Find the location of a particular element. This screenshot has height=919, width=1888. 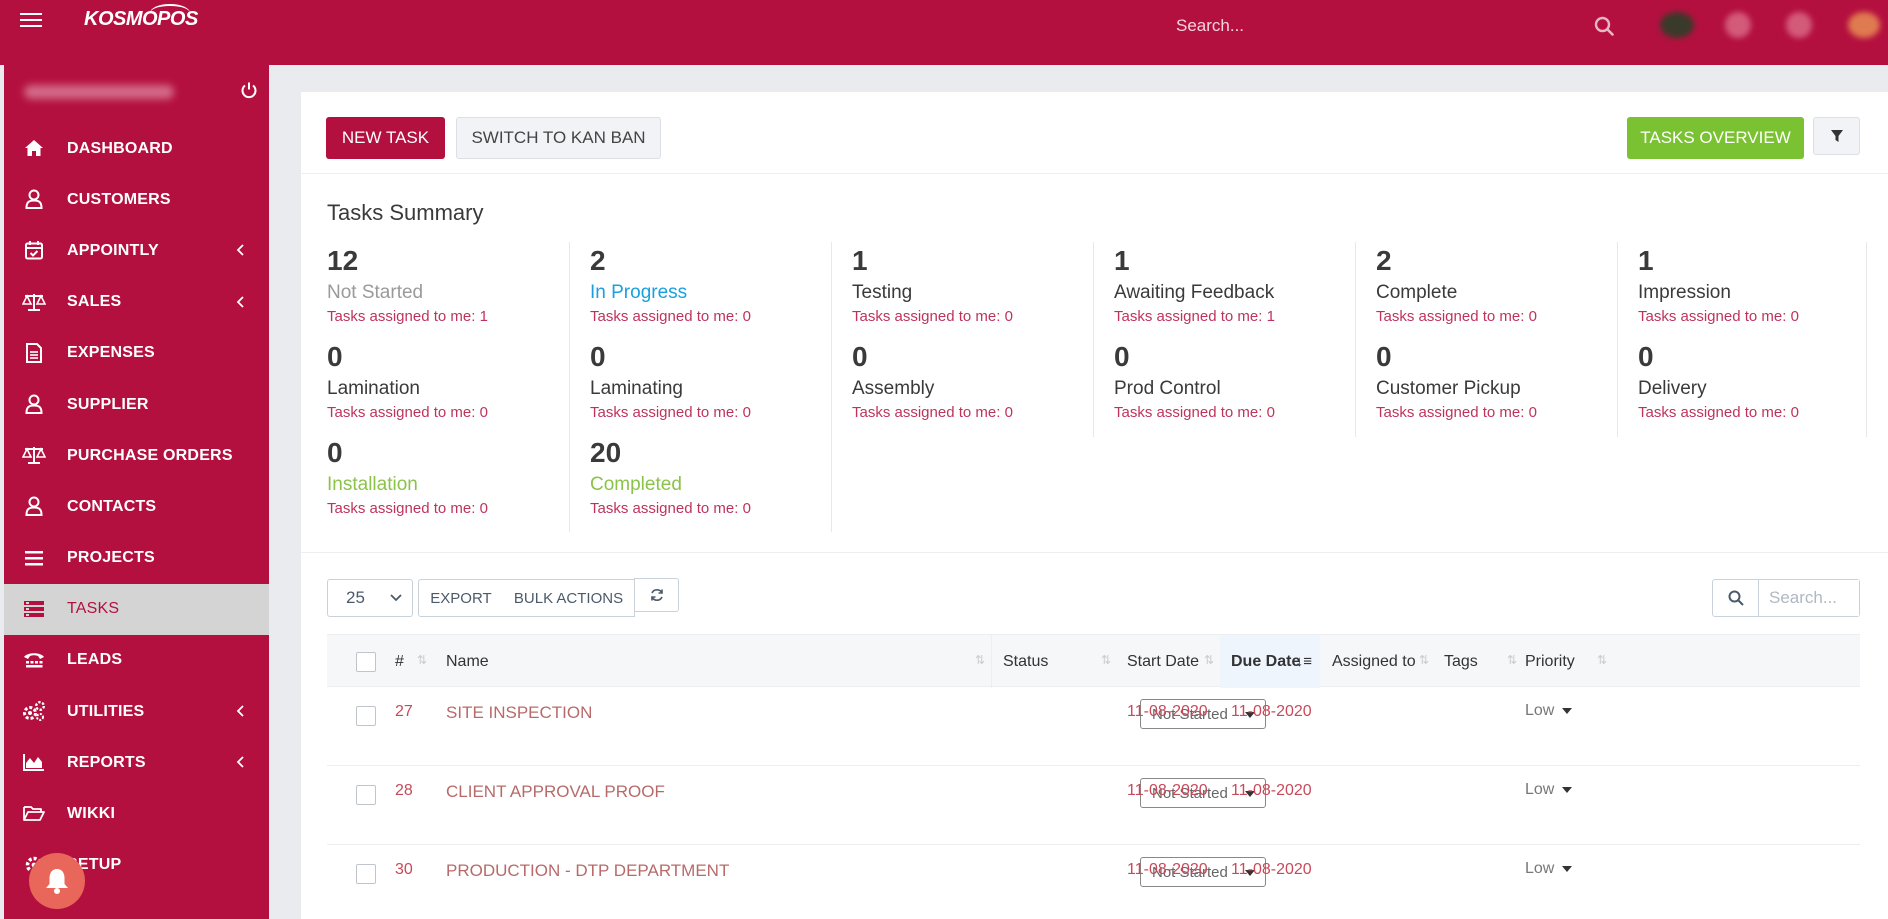

refresh-button is located at coordinates (656, 595).